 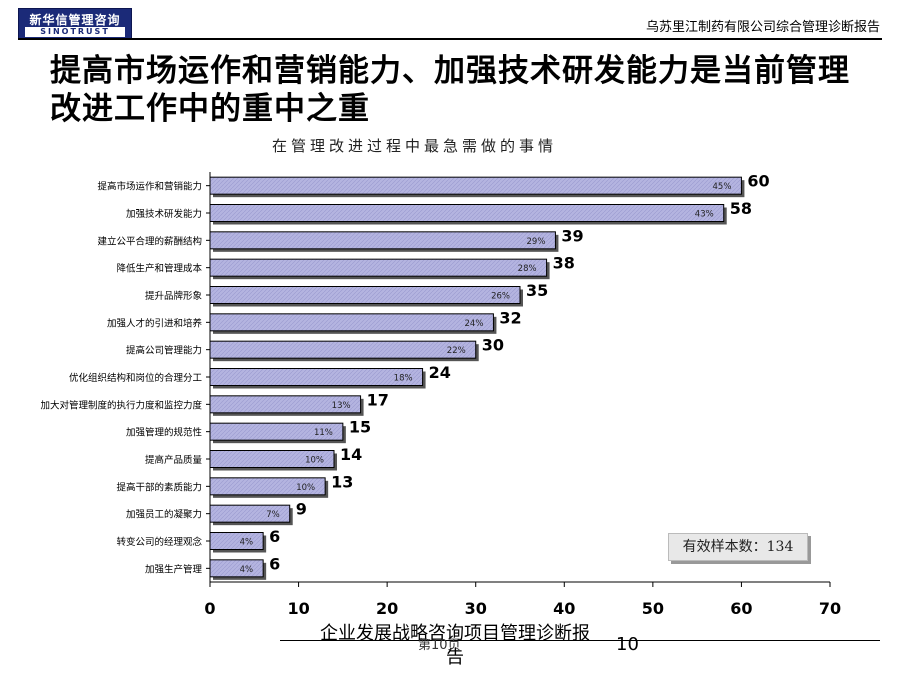 What do you see at coordinates (360, 427) in the screenshot?
I see `bar-value-label: 15` at bounding box center [360, 427].